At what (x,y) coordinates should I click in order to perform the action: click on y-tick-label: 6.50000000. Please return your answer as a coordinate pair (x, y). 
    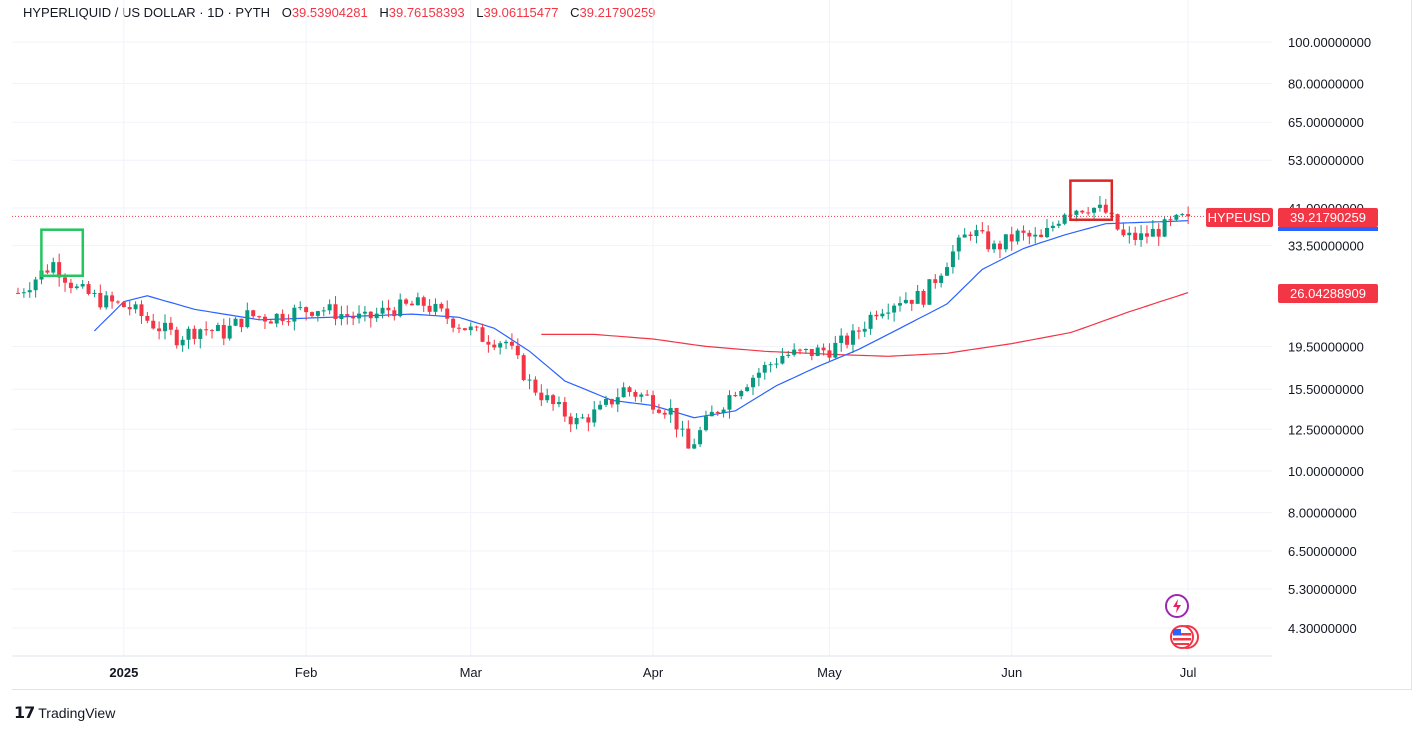
    Looking at the image, I should click on (1322, 551).